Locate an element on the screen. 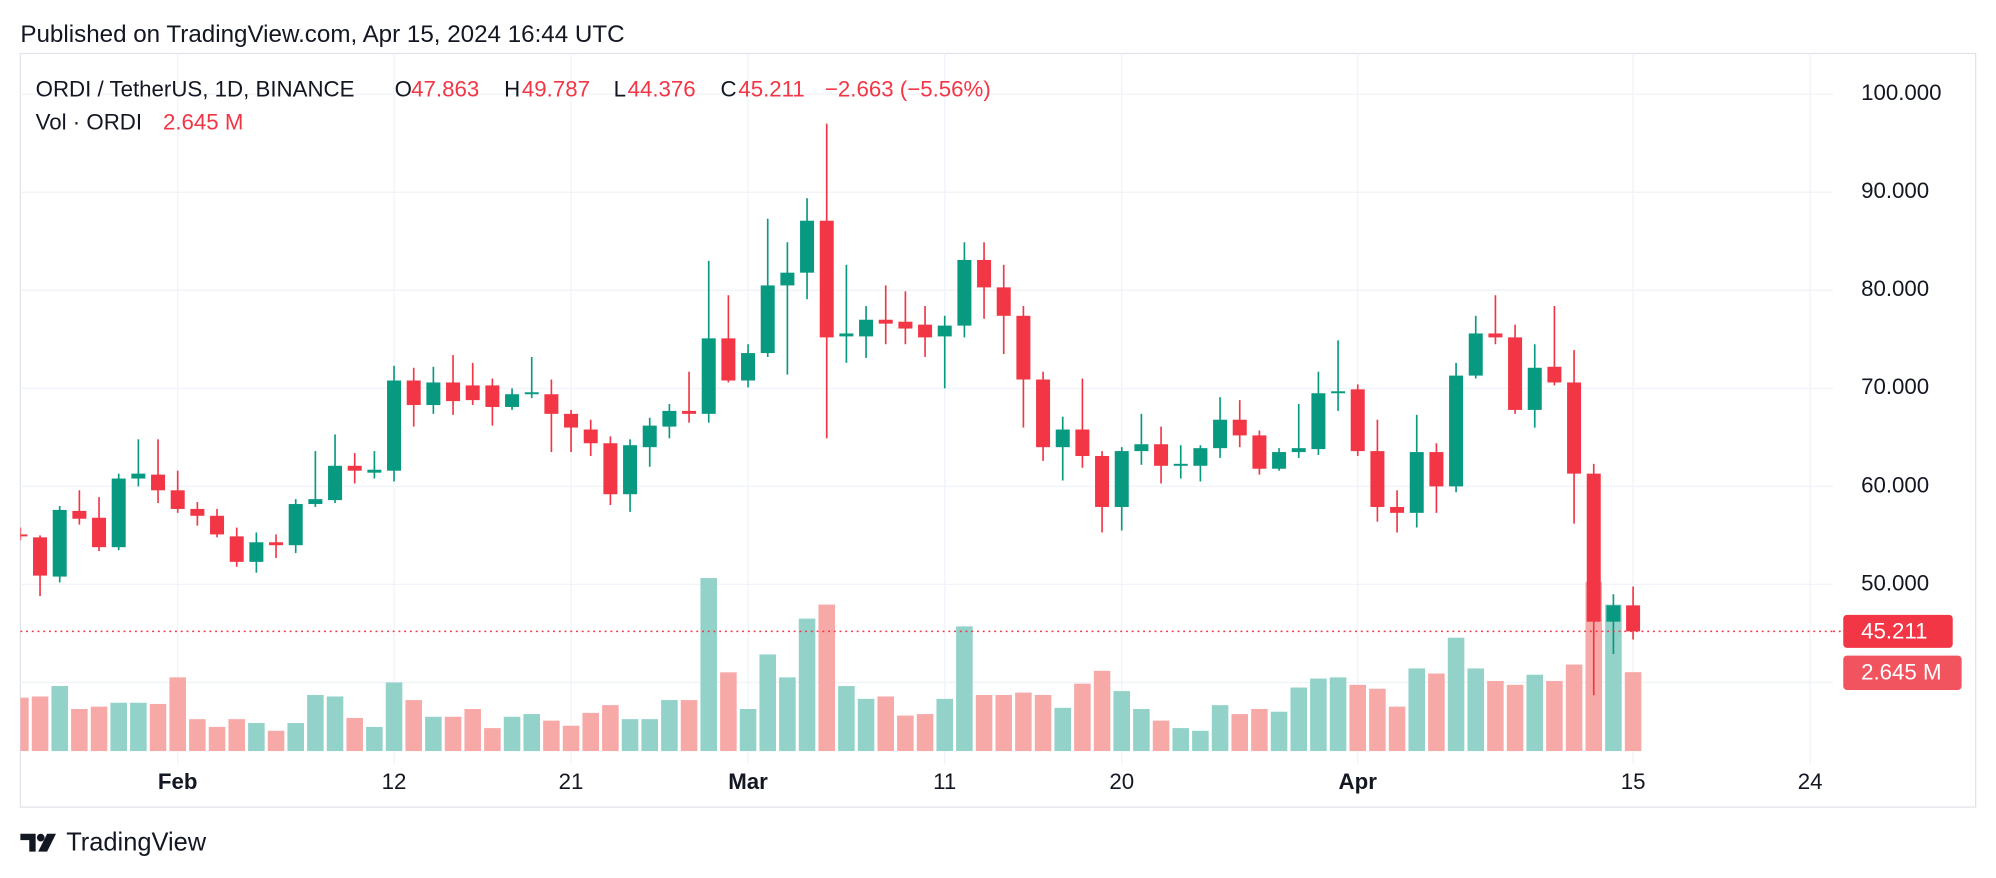 The width and height of the screenshot is (1996, 878). y-tick-label: 80.000 is located at coordinates (1895, 288).